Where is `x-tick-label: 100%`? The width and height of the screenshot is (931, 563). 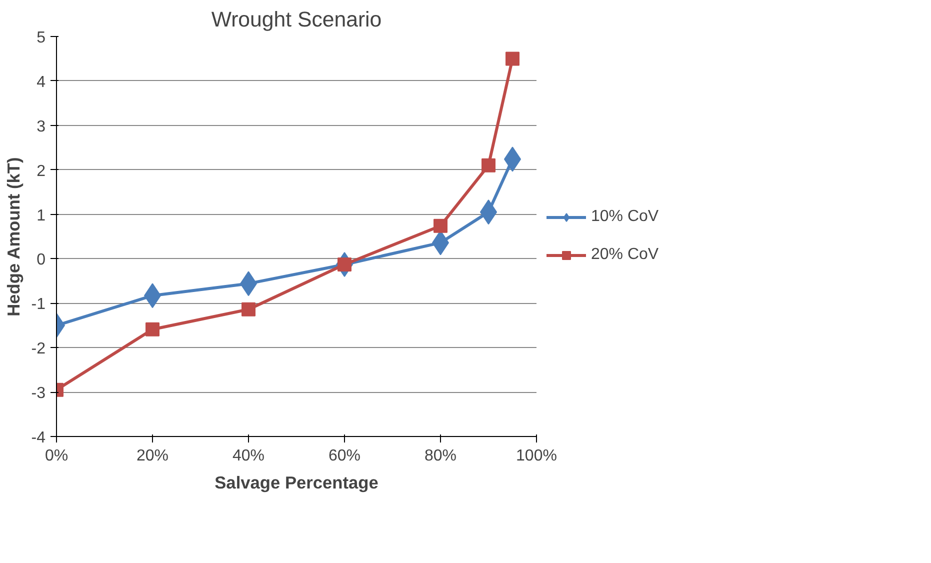
x-tick-label: 100% is located at coordinates (536, 456).